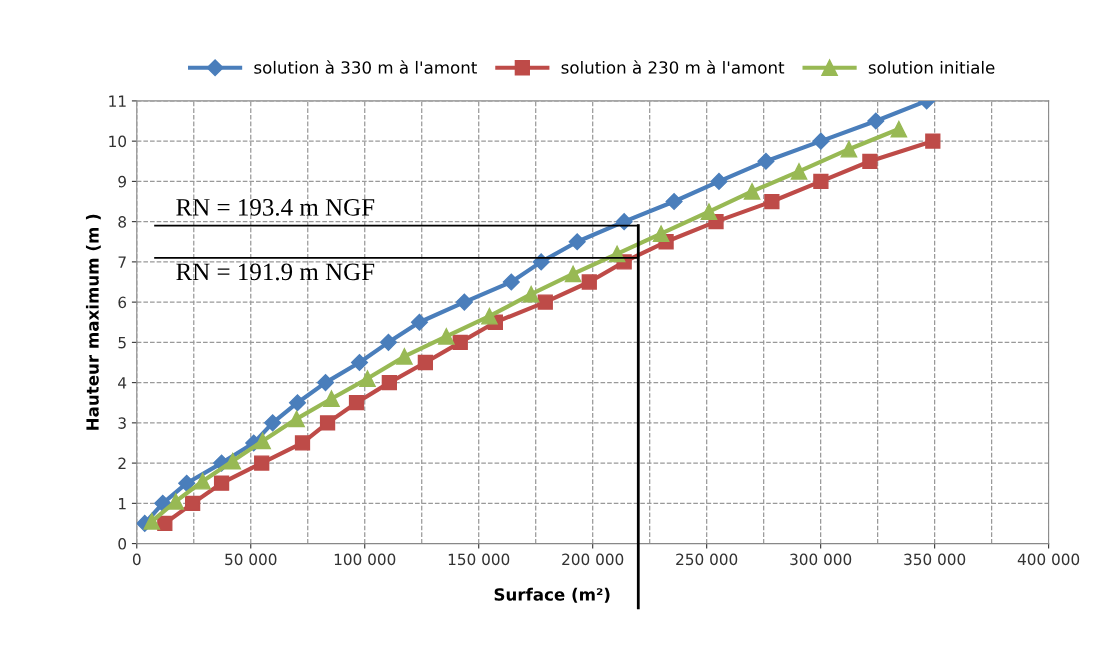 The height and width of the screenshot is (651, 1112). I want to click on y-tick-label: 3, so click(122, 423).